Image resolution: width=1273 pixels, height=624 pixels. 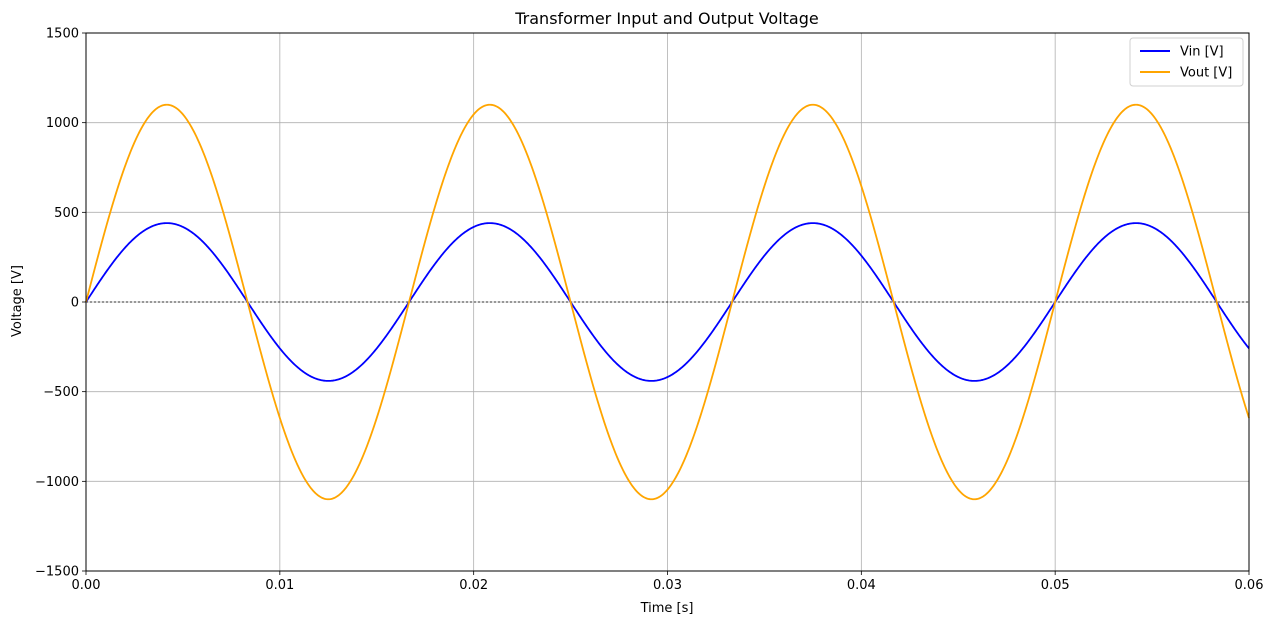 What do you see at coordinates (1055, 585) in the screenshot?
I see `x-tick-label: 0.05` at bounding box center [1055, 585].